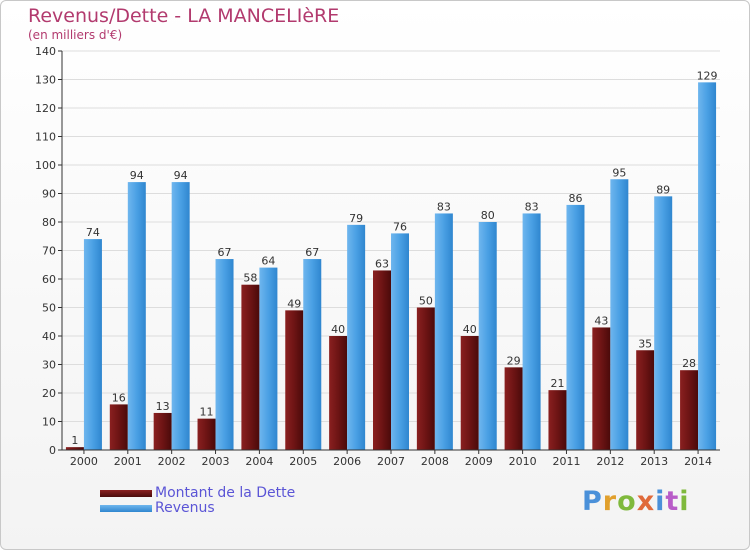 The width and height of the screenshot is (750, 550). What do you see at coordinates (636, 501) in the screenshot?
I see `proxiti-logo: Proxiti` at bounding box center [636, 501].